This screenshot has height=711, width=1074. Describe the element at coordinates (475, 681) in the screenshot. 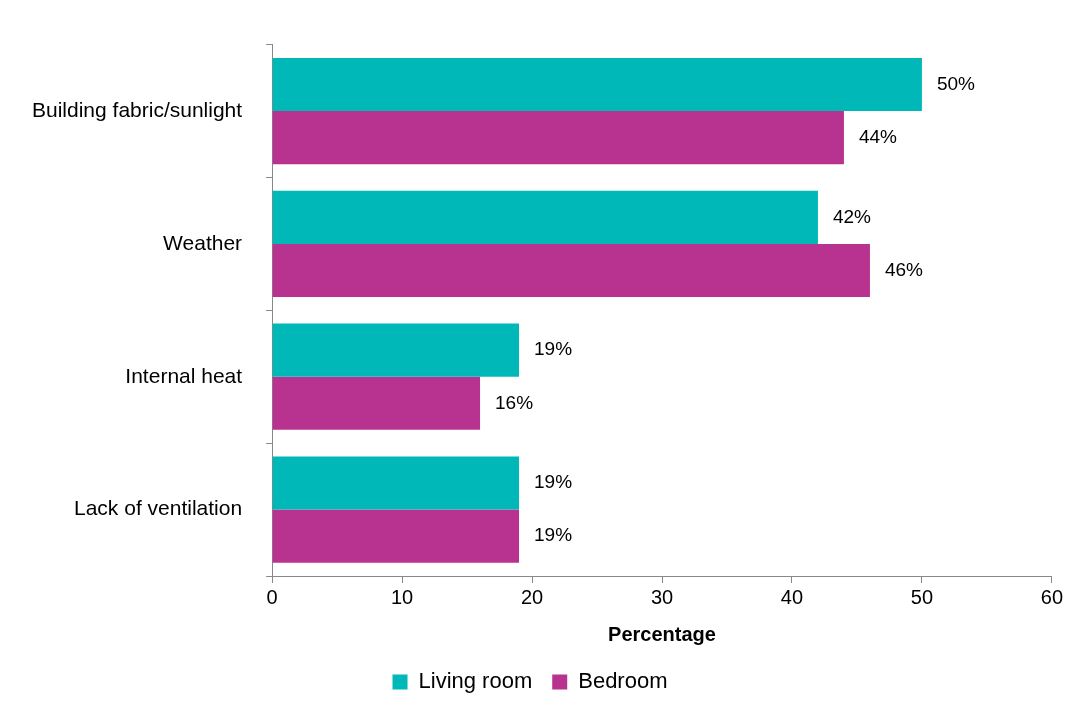

I see `legend-label: Living room` at that location.